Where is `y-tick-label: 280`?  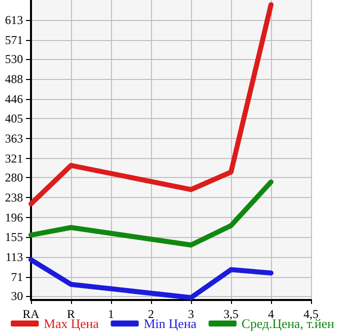
y-tick-label: 280 is located at coordinates (14, 177).